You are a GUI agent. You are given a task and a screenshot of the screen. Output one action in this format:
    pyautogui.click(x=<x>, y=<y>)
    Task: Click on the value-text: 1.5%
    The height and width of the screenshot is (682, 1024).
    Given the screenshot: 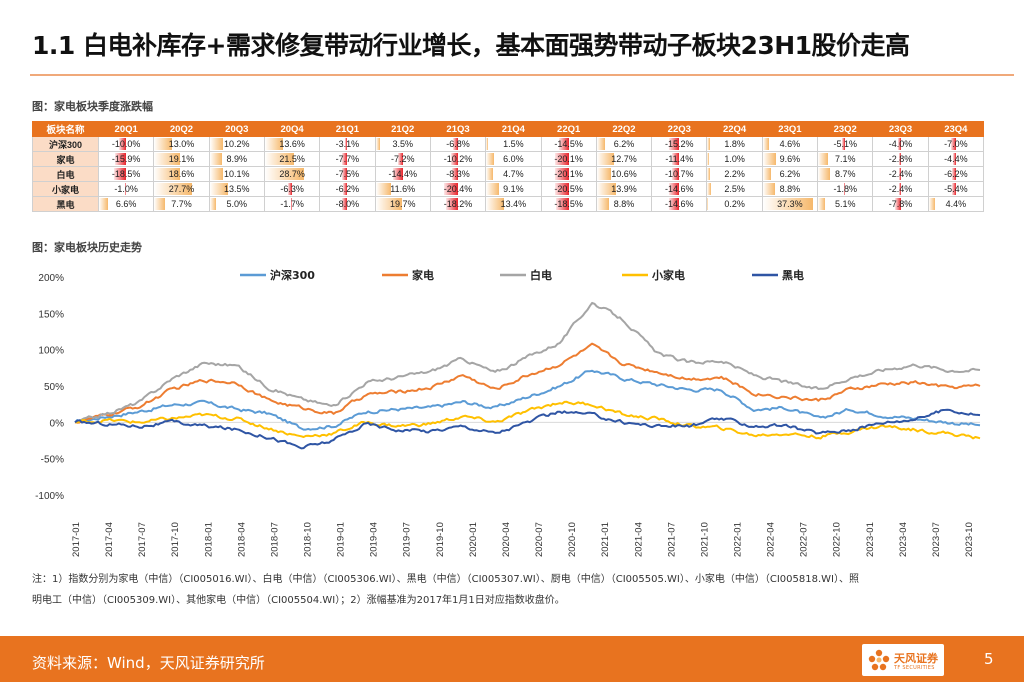 What is the action you would take?
    pyautogui.click(x=513, y=144)
    